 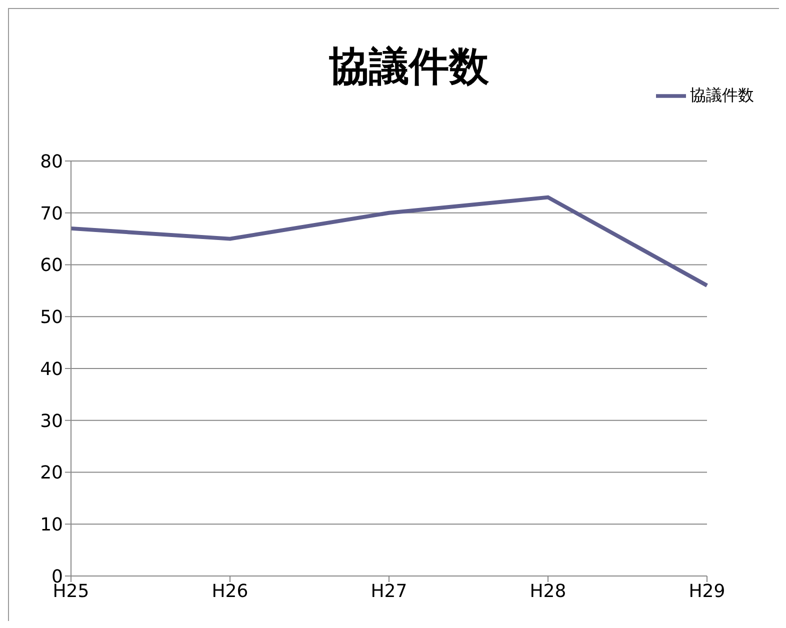 I want to click on x-tick-label: H27, so click(x=389, y=591).